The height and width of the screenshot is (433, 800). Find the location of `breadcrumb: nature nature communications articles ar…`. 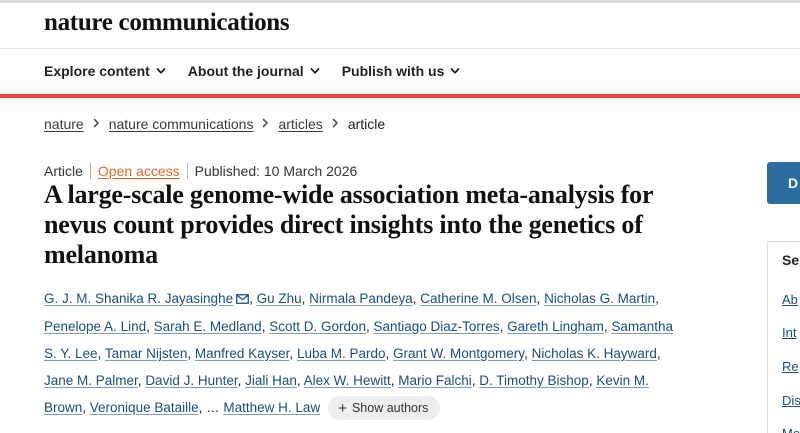

breadcrumb: nature nature communications articles ar… is located at coordinates (214, 124).